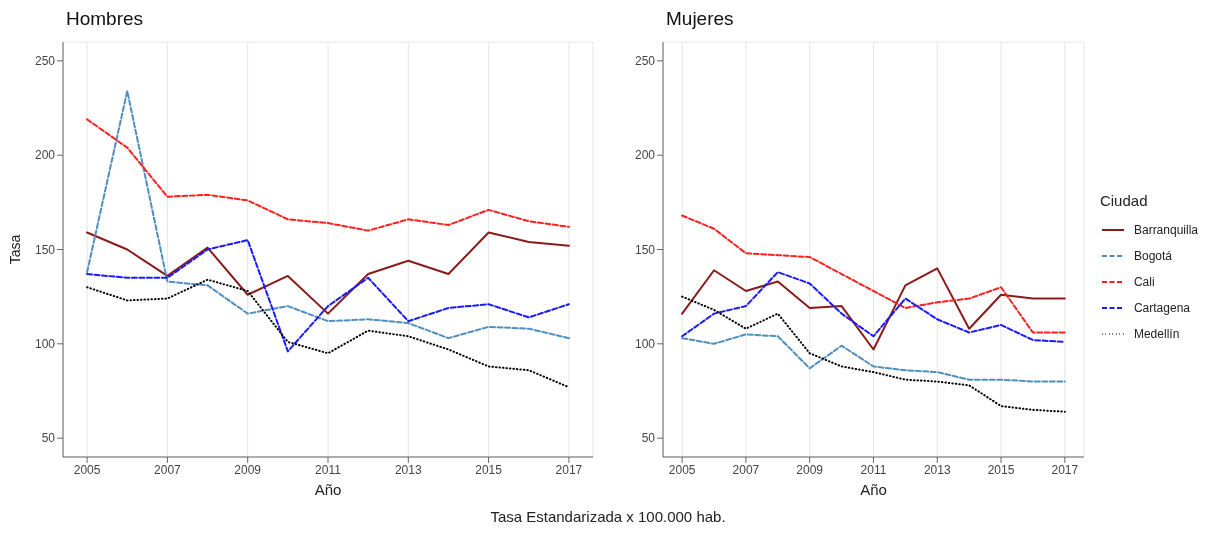 This screenshot has width=1213, height=538. I want to click on legend-title: Ciudad, so click(1124, 200).